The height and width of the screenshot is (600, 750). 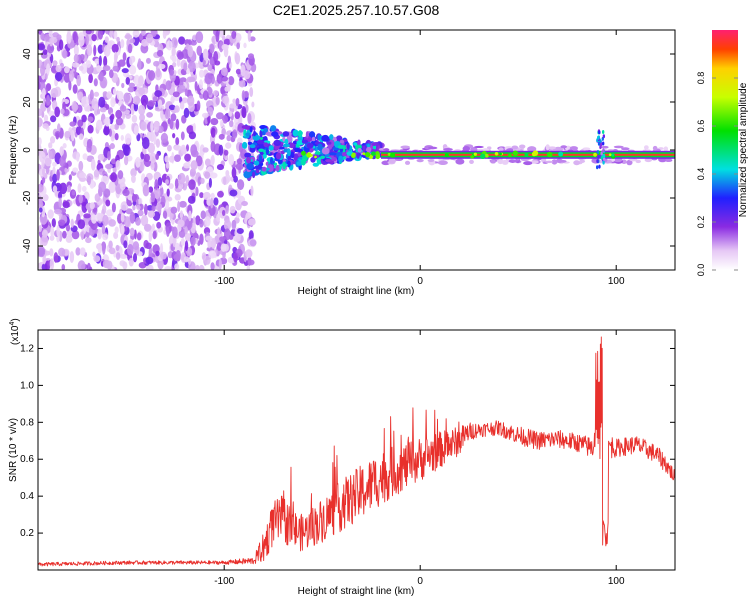 I want to click on snr-scale-close: ), so click(x=15, y=319).